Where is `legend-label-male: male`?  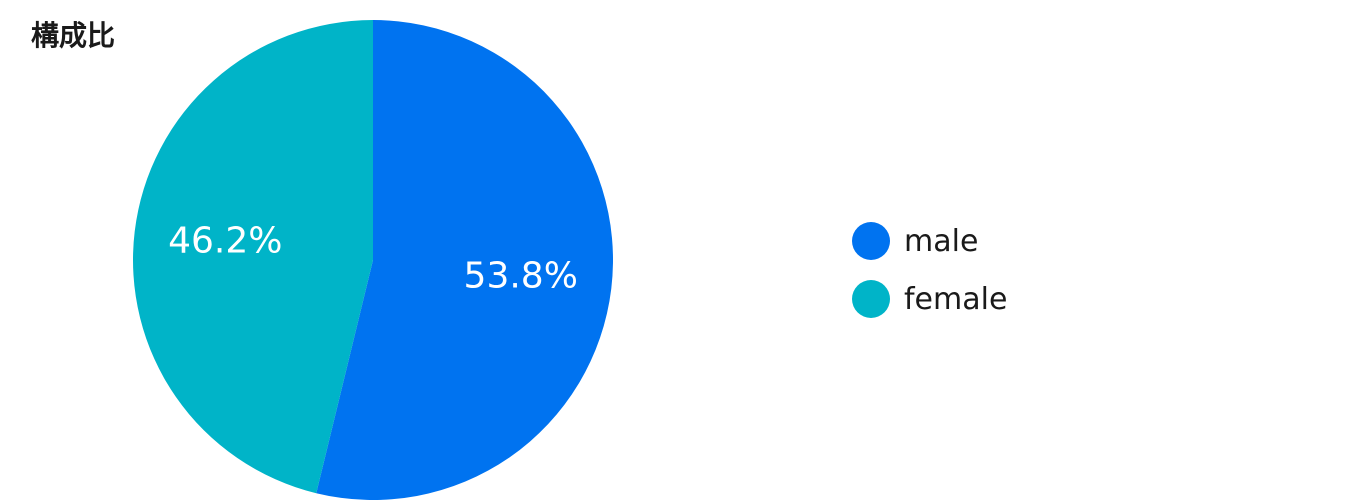
legend-label-male: male is located at coordinates (941, 241).